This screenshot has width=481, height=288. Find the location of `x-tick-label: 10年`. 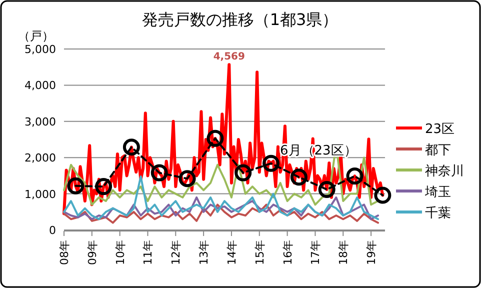

x-tick-label: 10年 is located at coordinates (120, 252).